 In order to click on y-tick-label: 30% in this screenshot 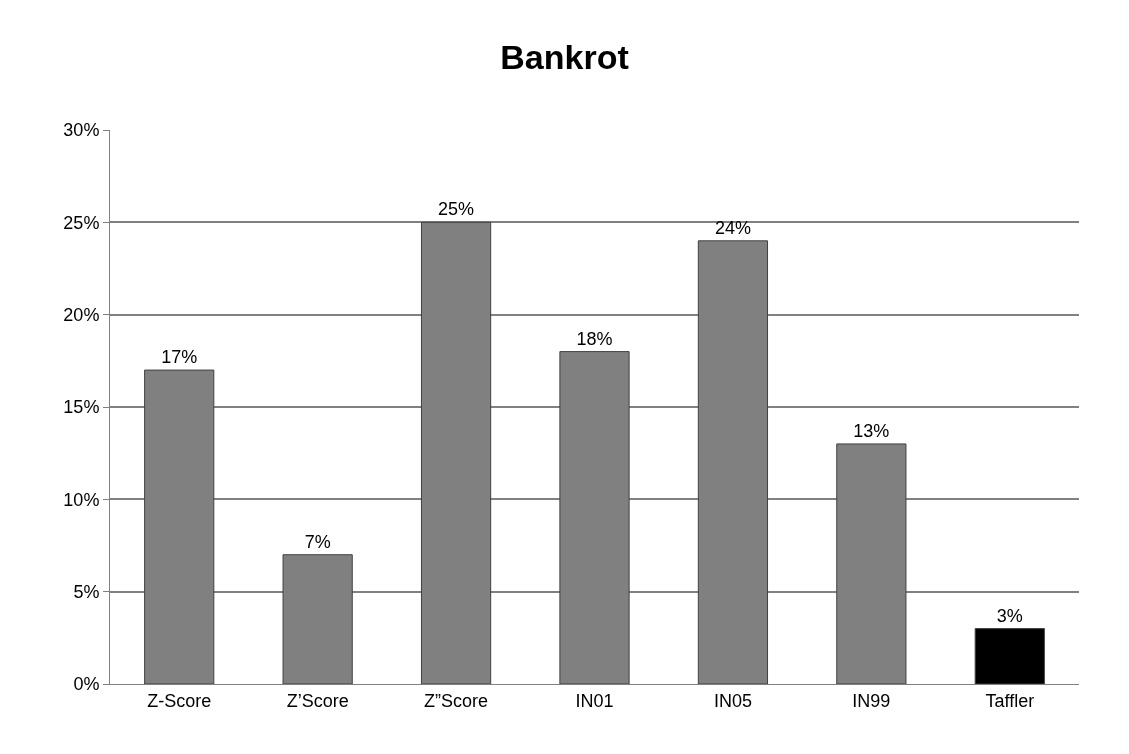, I will do `click(81, 130)`.